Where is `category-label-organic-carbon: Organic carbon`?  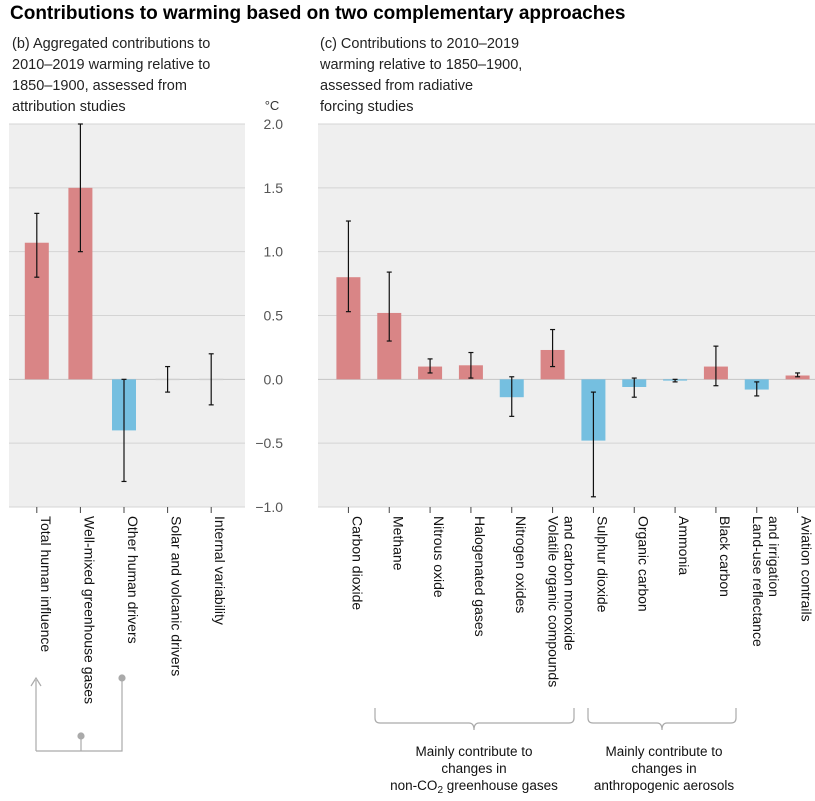
category-label-organic-carbon: Organic carbon is located at coordinates (643, 564).